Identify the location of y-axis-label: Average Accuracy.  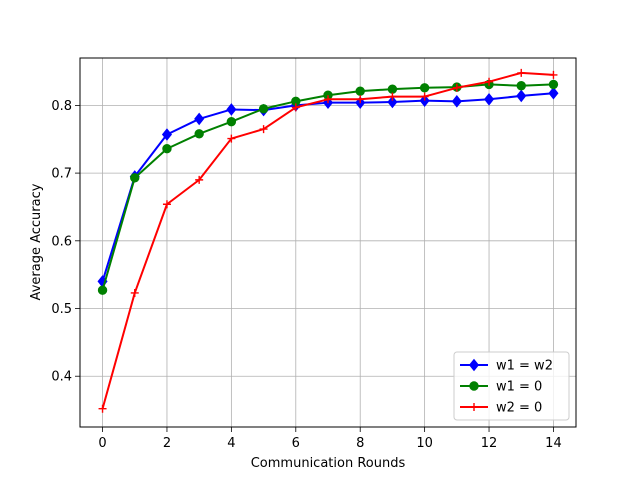
(36, 241).